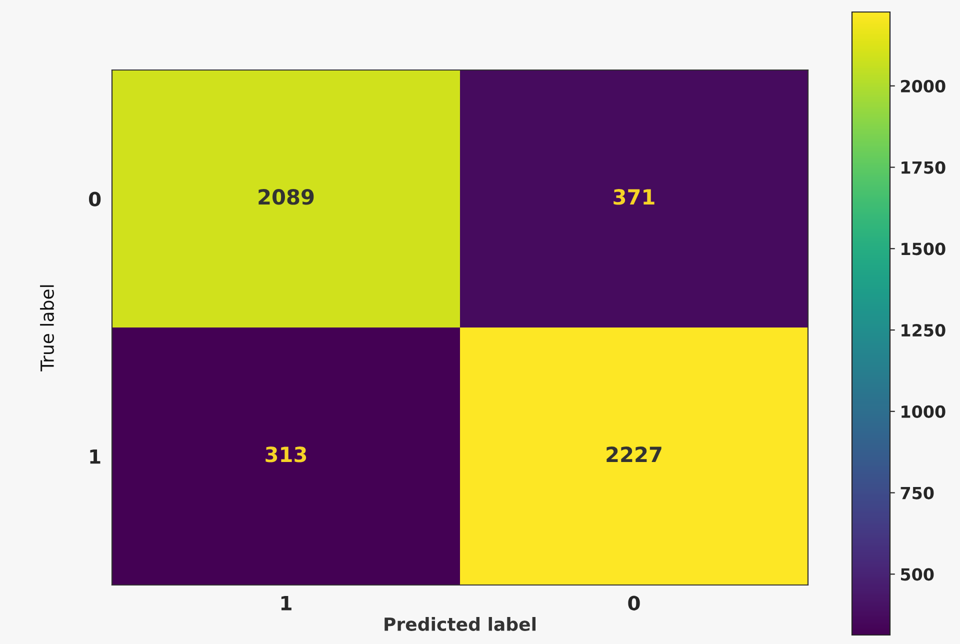  I want to click on data-label: 371, so click(634, 197).